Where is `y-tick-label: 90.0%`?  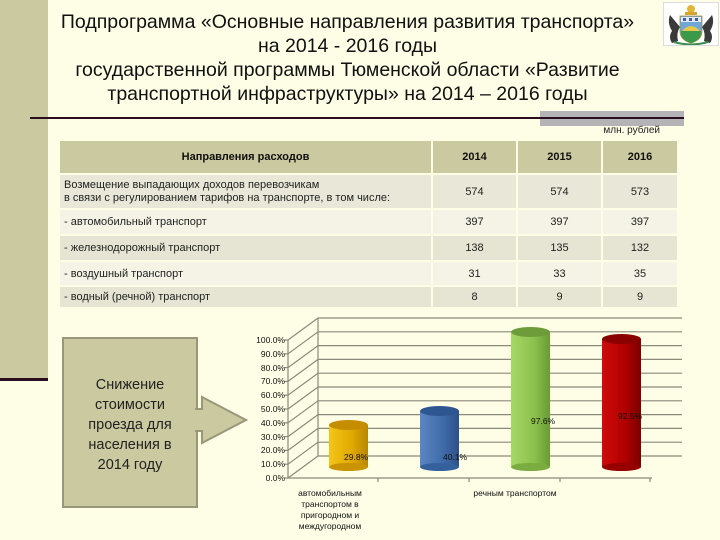 y-tick-label: 90.0% is located at coordinates (272, 354).